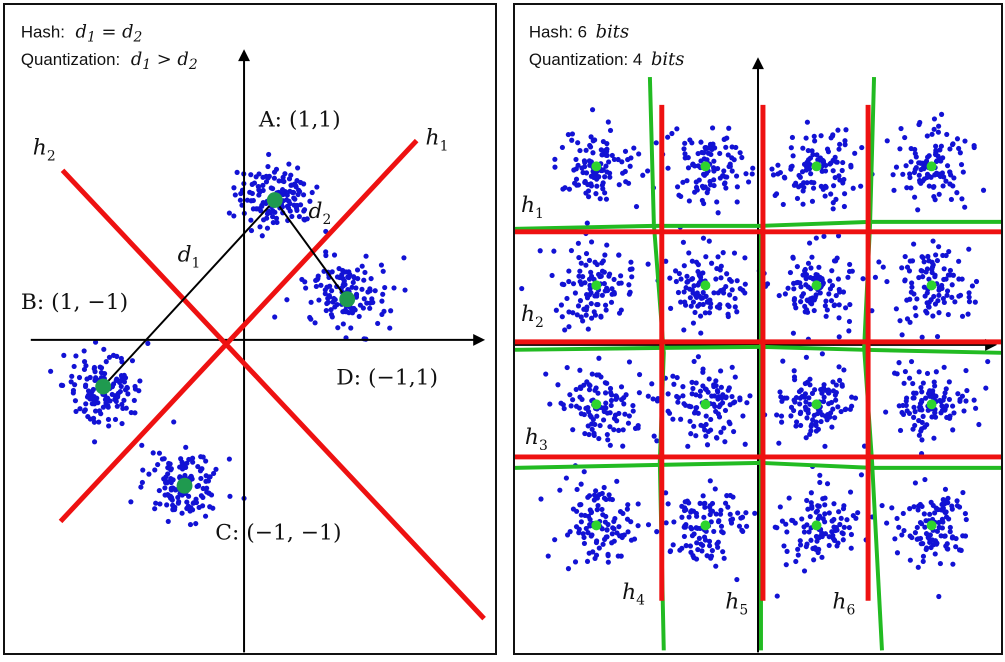 This screenshot has width=1005, height=662. What do you see at coordinates (82, 33) in the screenshot?
I see `left-note-hash: Hash: d1 = d2` at bounding box center [82, 33].